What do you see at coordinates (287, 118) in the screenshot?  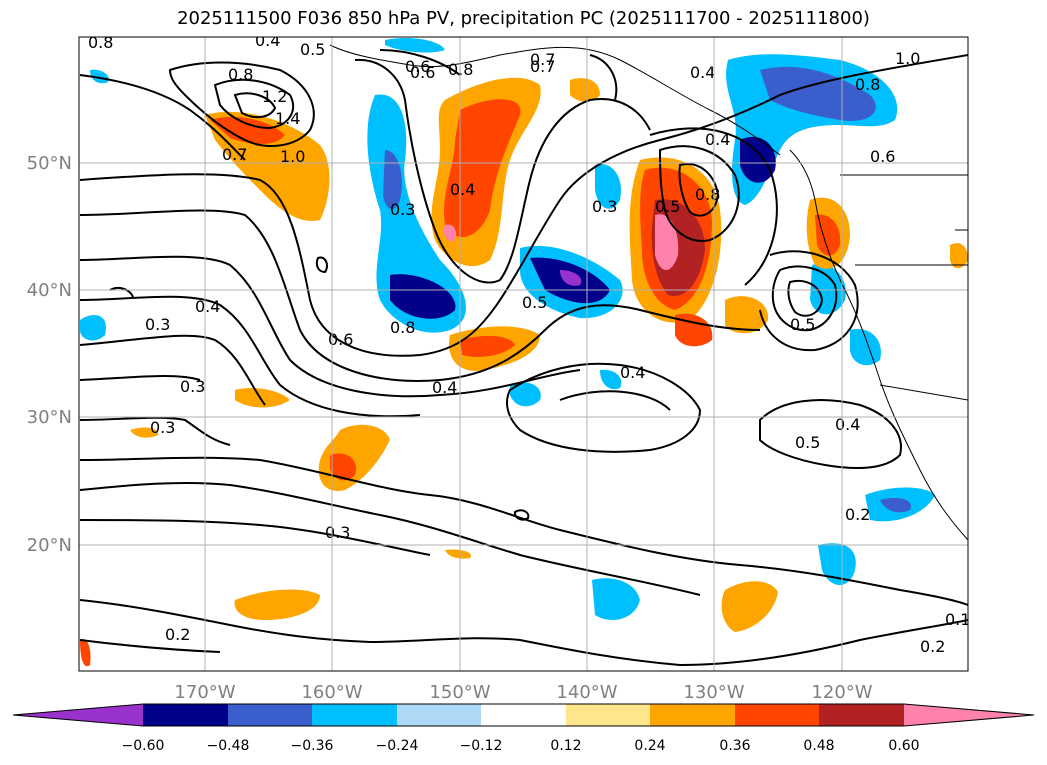 I see `contour-label: 1.4` at bounding box center [287, 118].